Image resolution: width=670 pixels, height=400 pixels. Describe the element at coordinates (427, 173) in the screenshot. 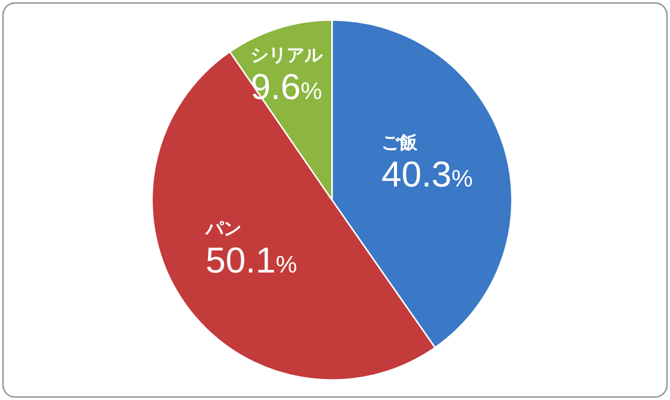

I see `data-label: 40.3%` at that location.